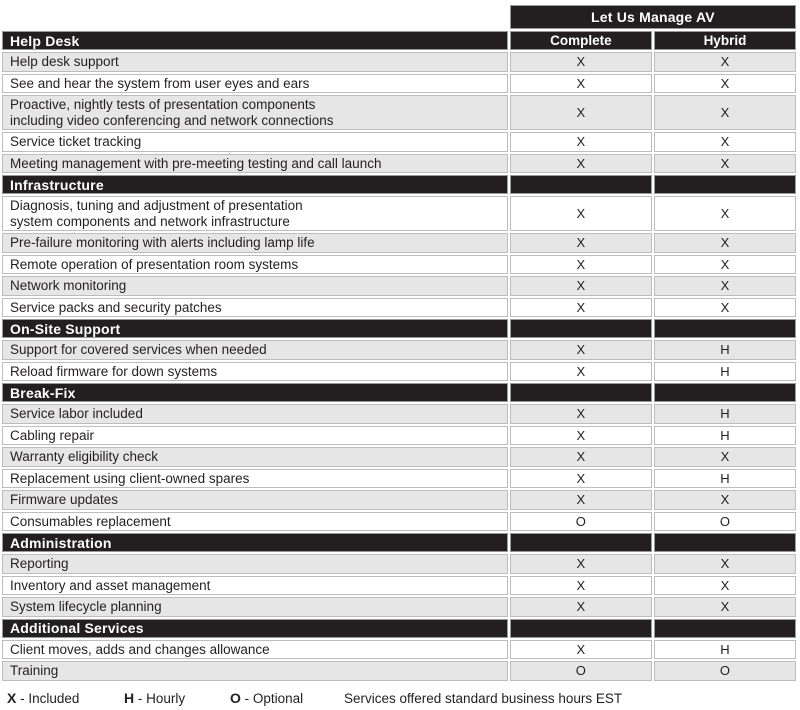  Describe the element at coordinates (255, 142) in the screenshot. I see `service-label: Service ticket tracking` at that location.